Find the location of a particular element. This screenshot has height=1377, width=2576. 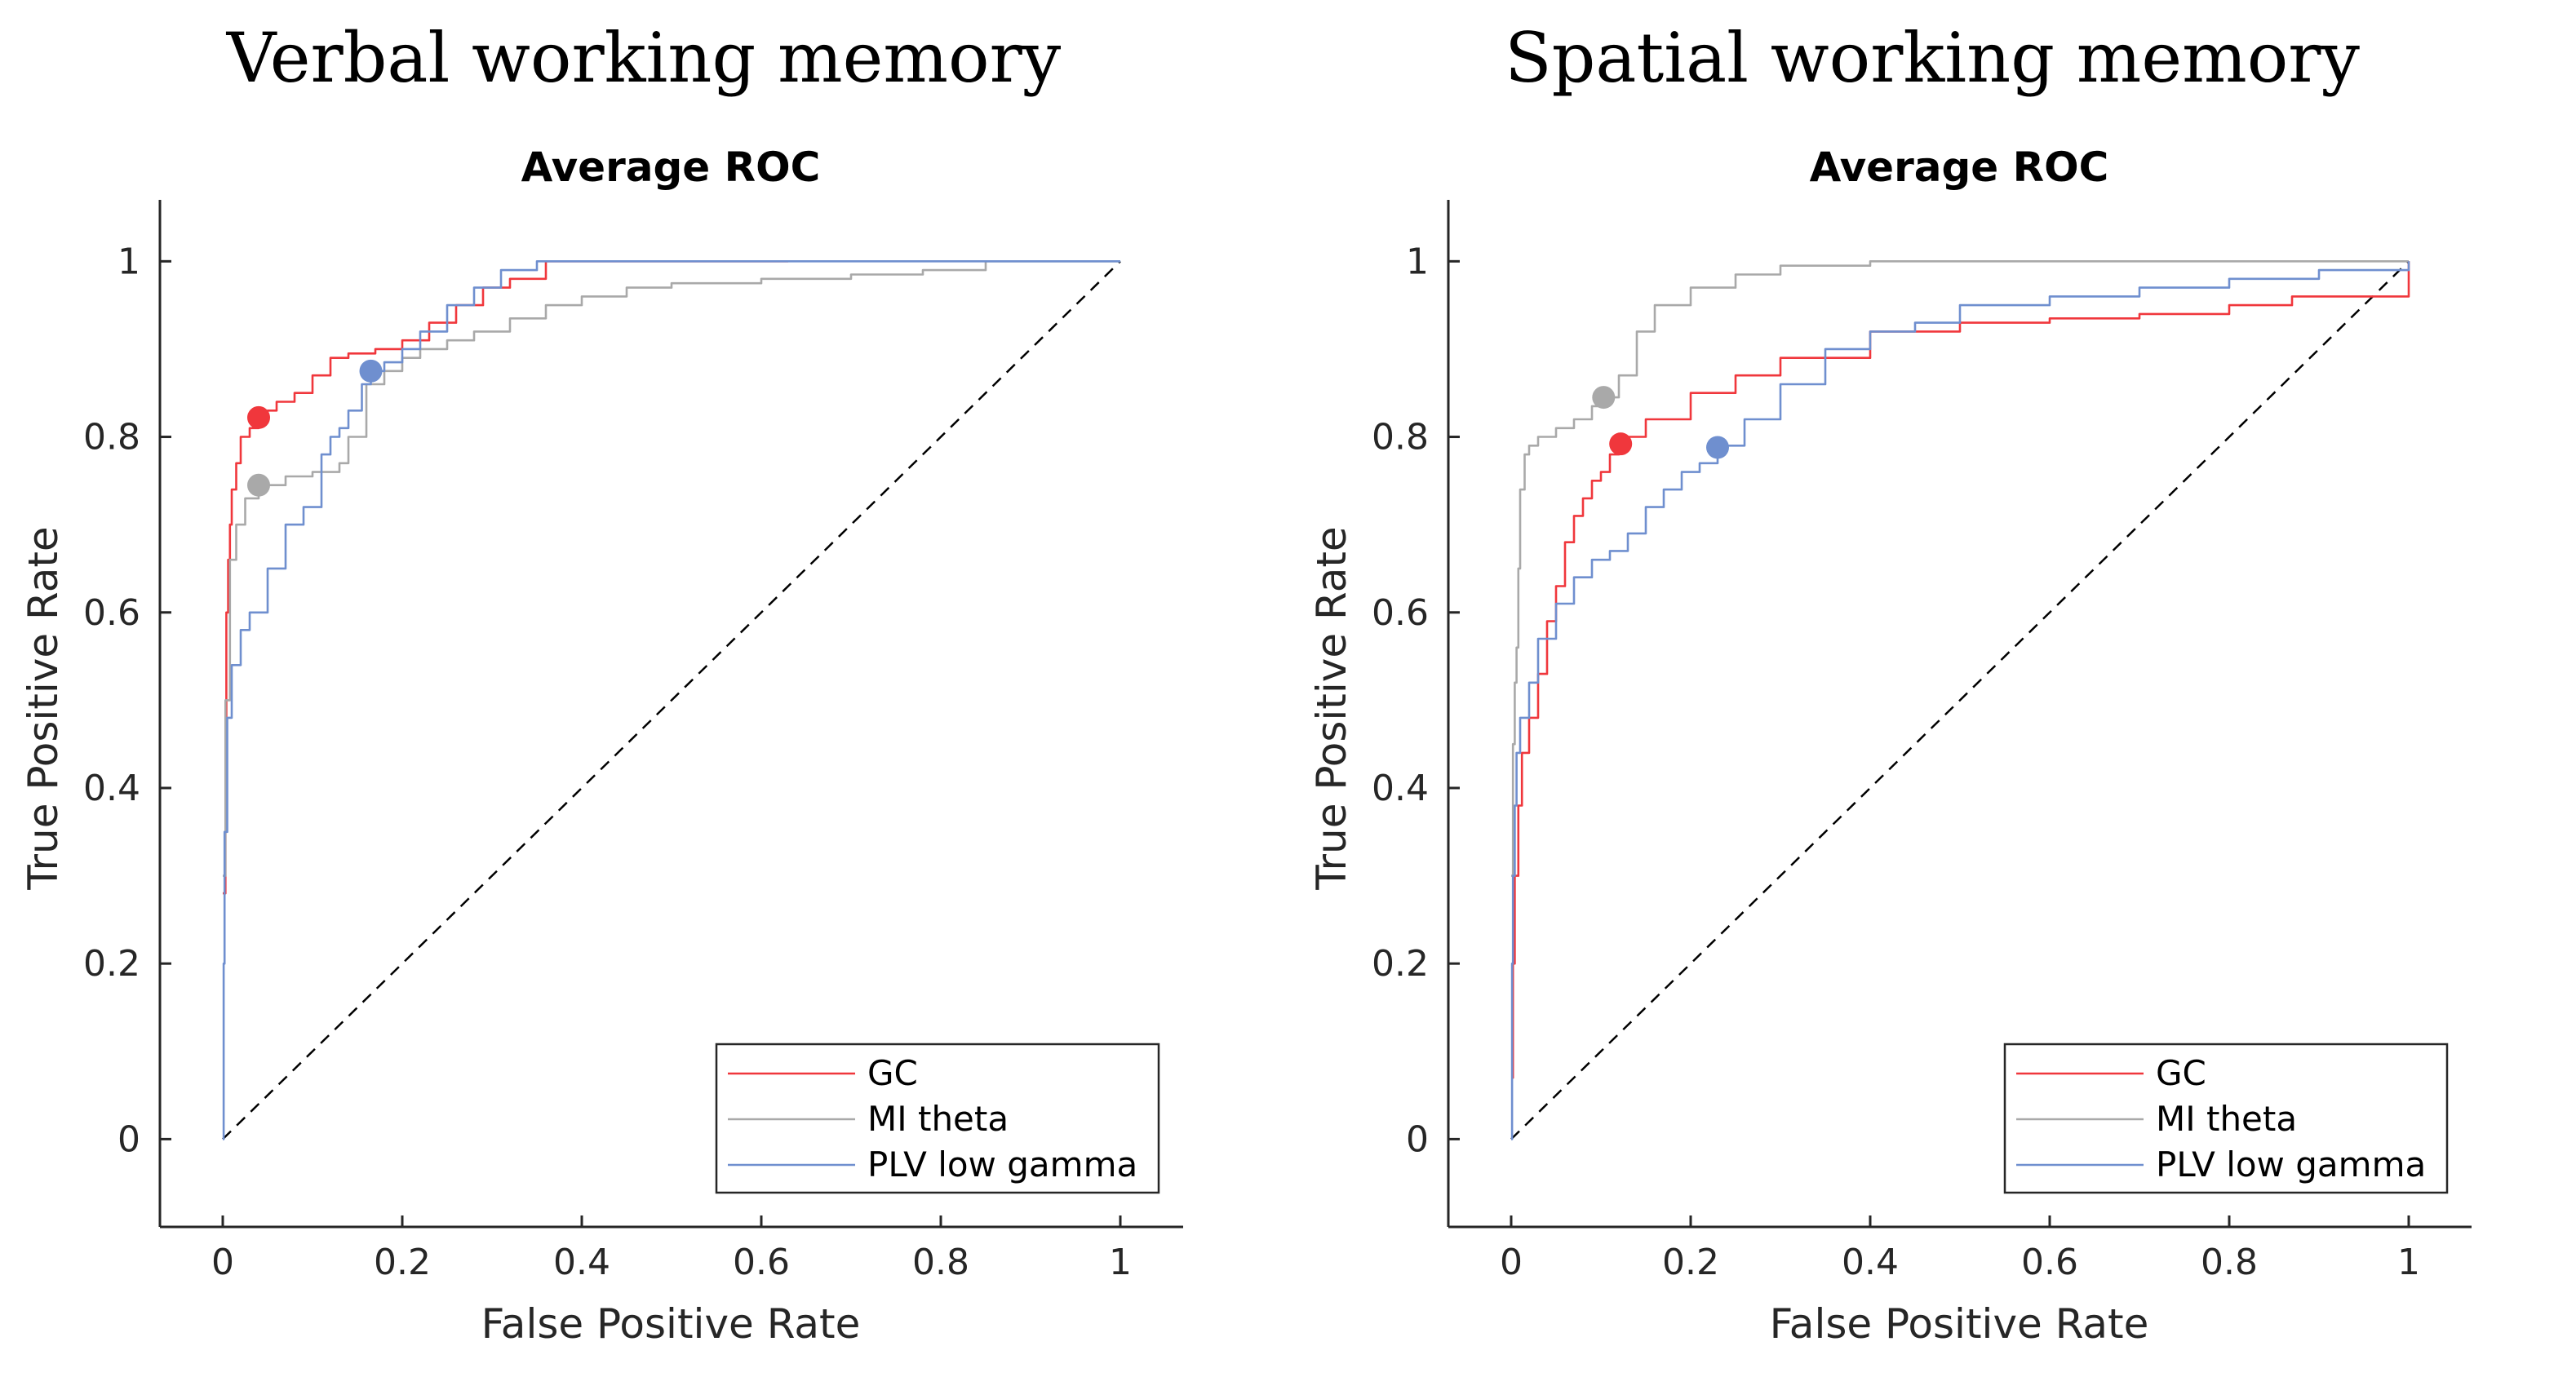

panel-heading: Spatial working memory is located at coordinates (1932, 58).